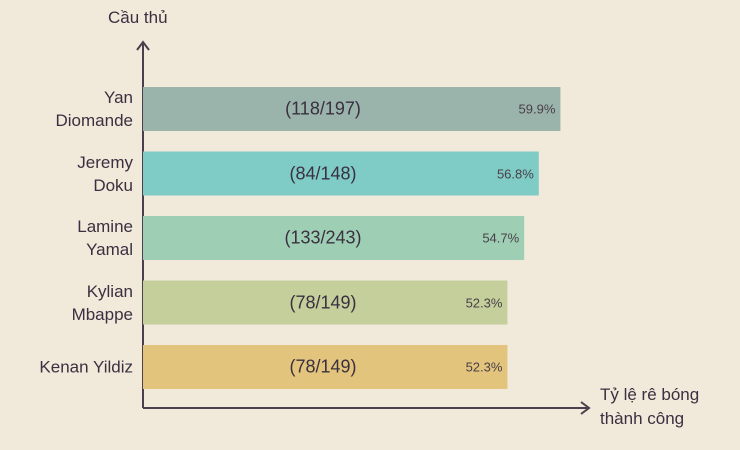  What do you see at coordinates (94, 109) in the screenshot?
I see `category-label: Yan Diomande` at bounding box center [94, 109].